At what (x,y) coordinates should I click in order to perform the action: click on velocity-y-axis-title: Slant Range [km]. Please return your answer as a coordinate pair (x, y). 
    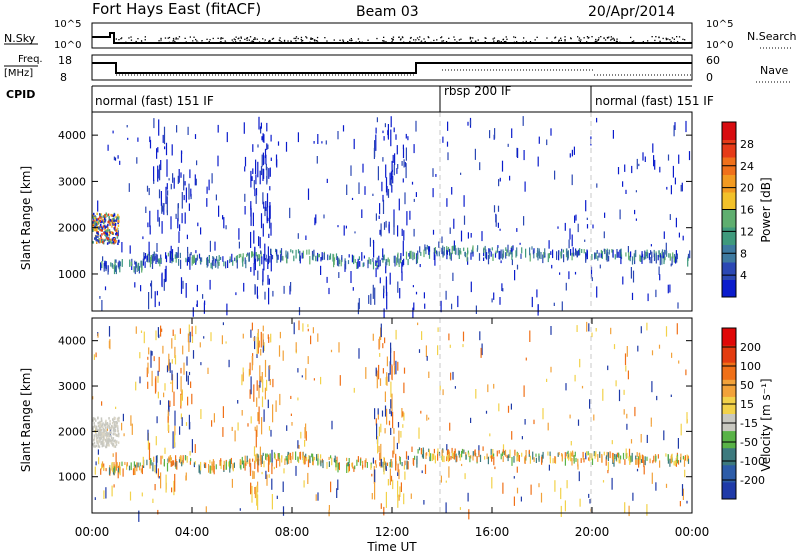
    Looking at the image, I should click on (26, 420).